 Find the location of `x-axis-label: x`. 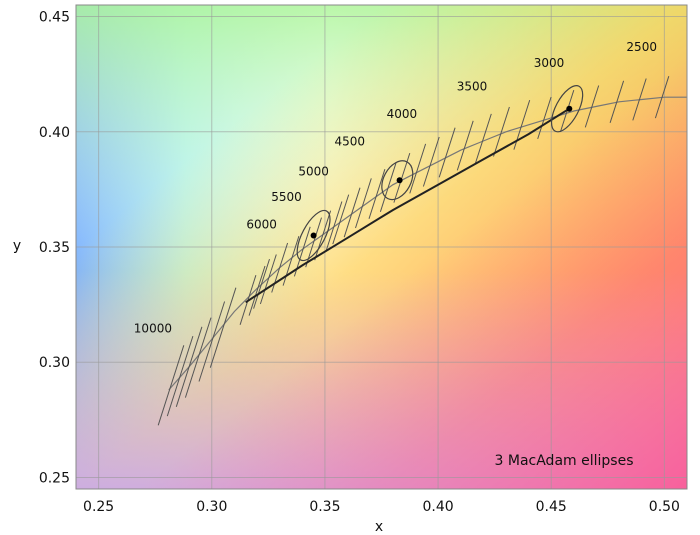

x-axis-label: x is located at coordinates (379, 527).